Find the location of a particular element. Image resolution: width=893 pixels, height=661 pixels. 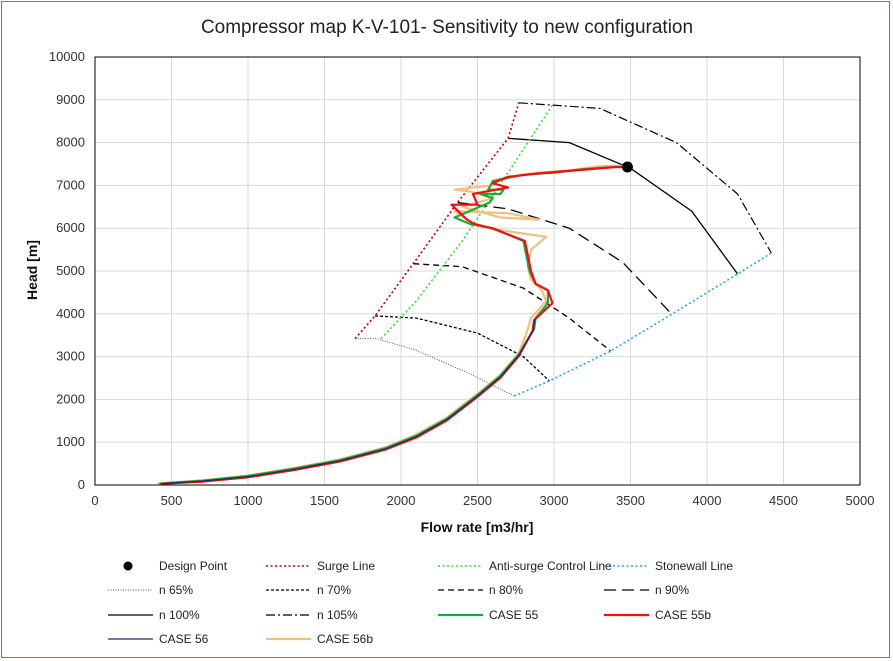

y-tick-label: 10000 is located at coordinates (67, 56).